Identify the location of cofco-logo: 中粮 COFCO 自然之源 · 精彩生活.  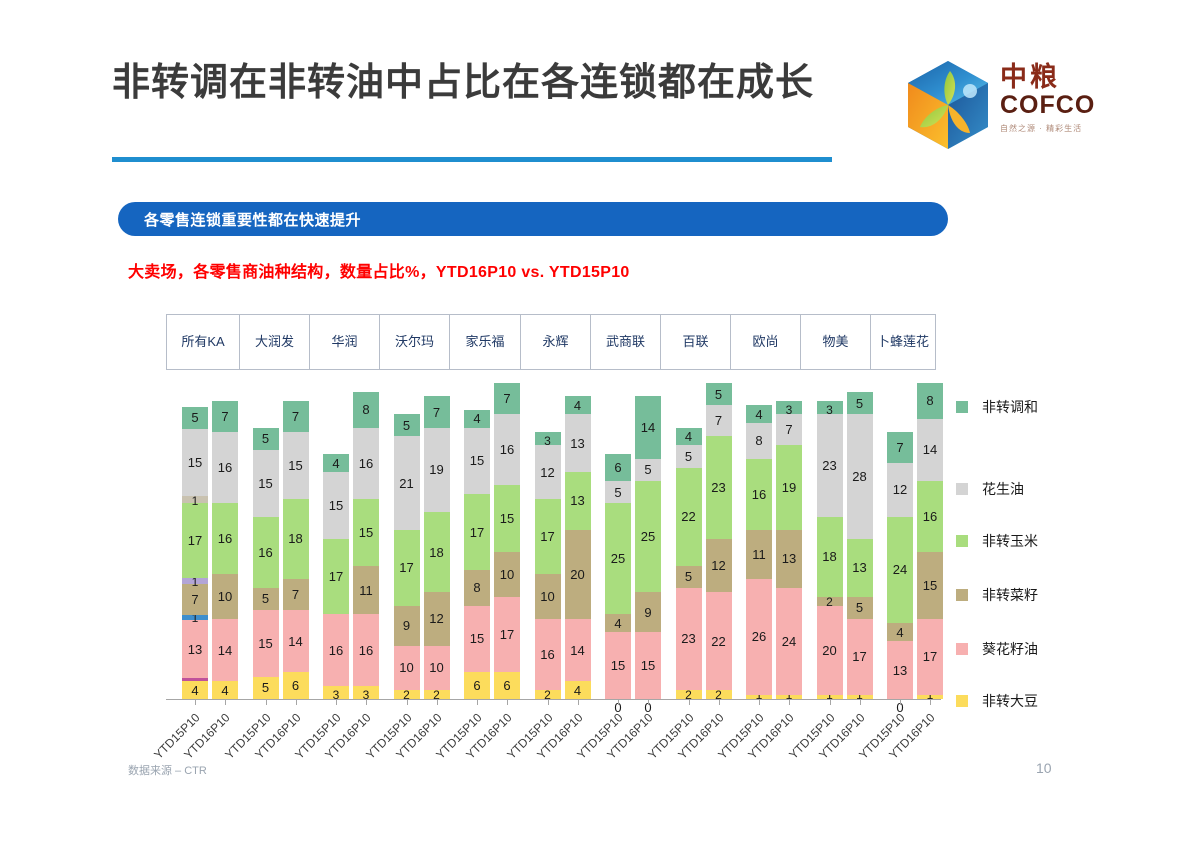
(1005, 107).